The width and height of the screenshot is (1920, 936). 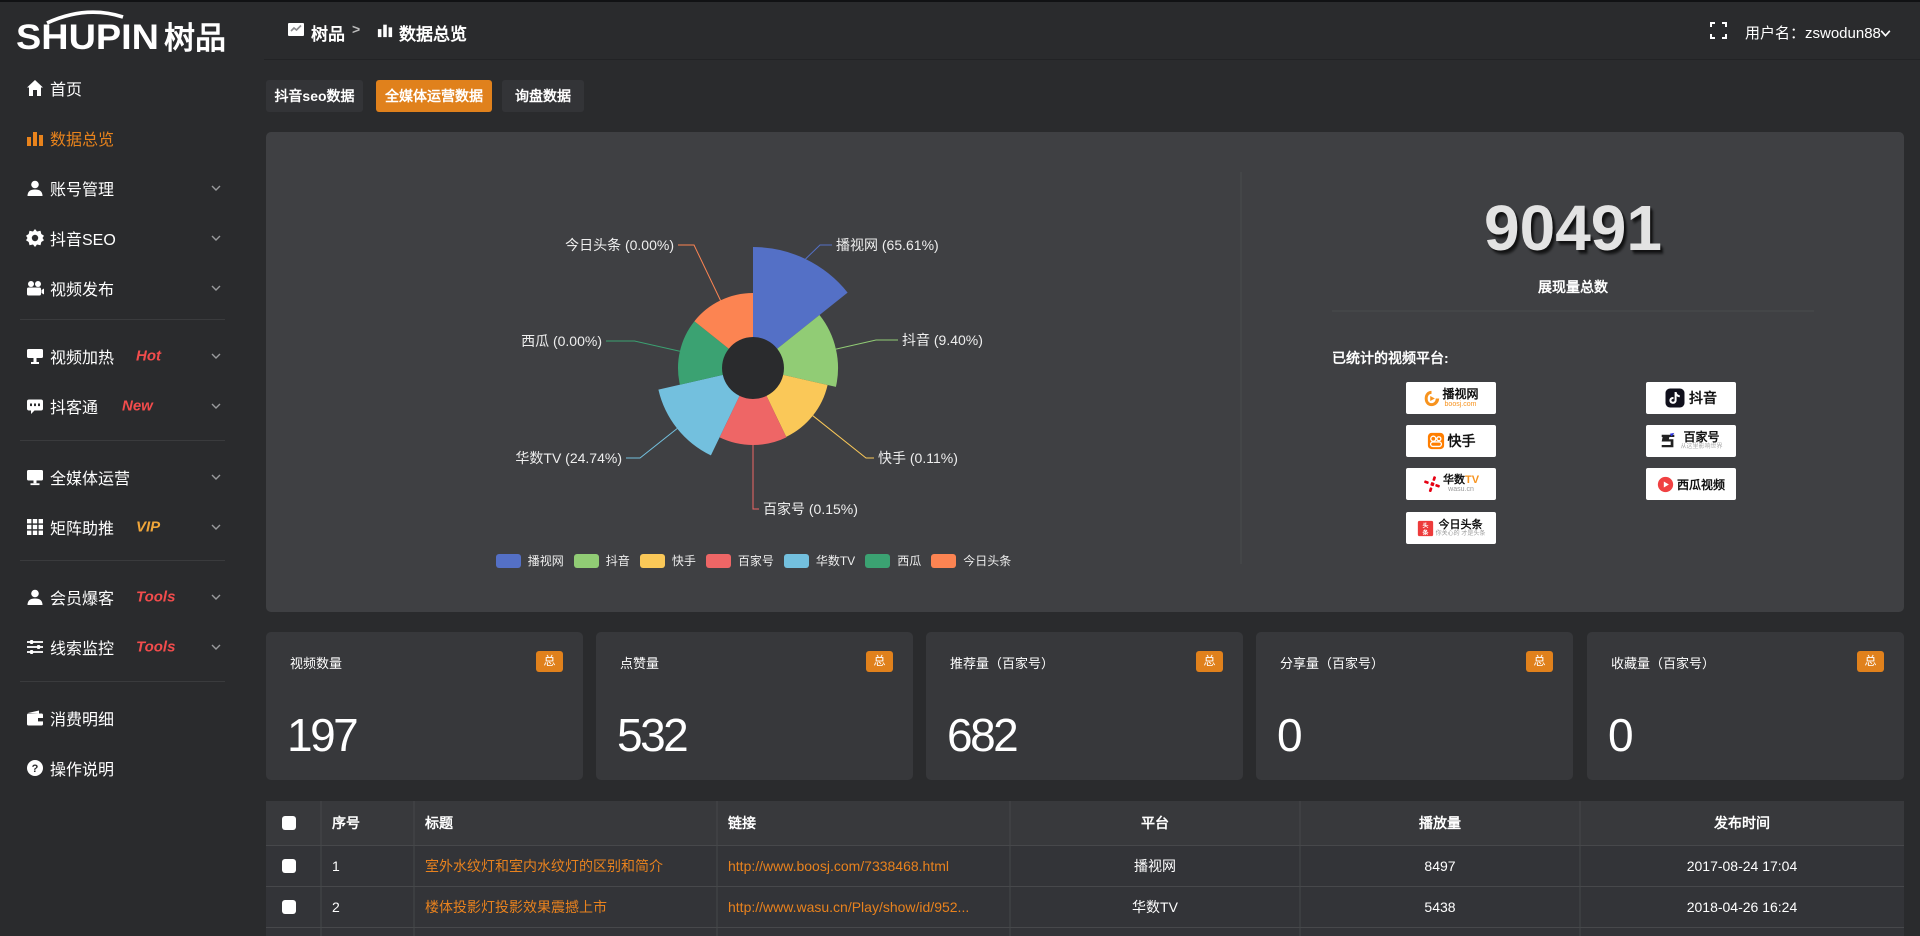 I want to click on svg-text: SHUPIN, so click(x=87, y=37).